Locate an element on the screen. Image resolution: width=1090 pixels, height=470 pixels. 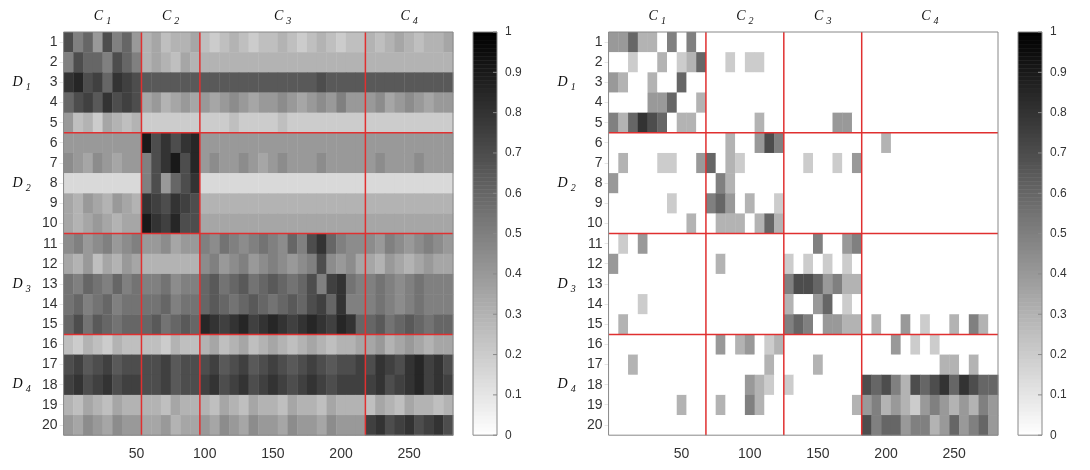
text: C1 is located at coordinates (657, 16).